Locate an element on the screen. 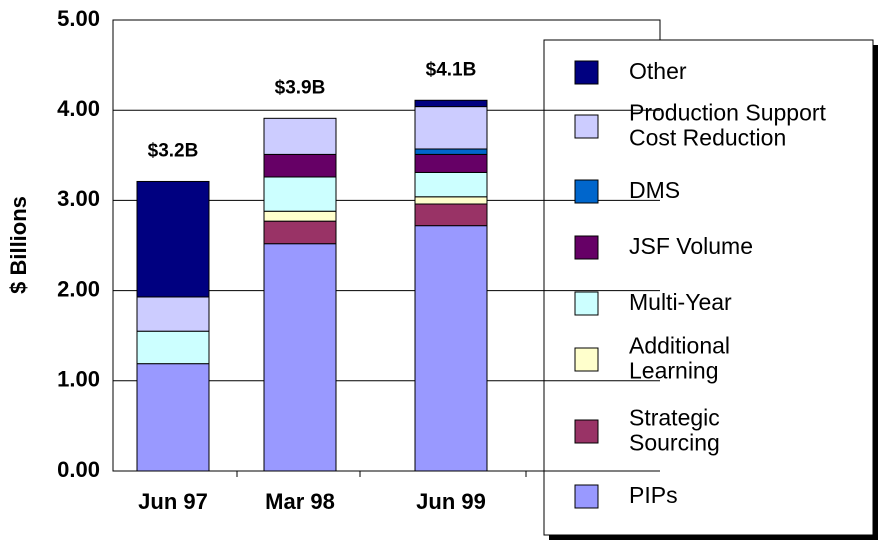  y-tick-label: 3.00 is located at coordinates (78, 198).